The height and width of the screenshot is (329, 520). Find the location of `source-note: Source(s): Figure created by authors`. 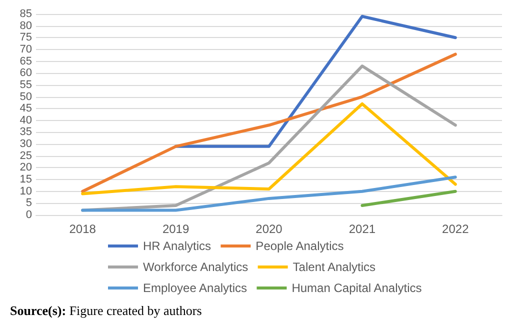

source-note: Source(s): Figure created by authors is located at coordinates (106, 310).